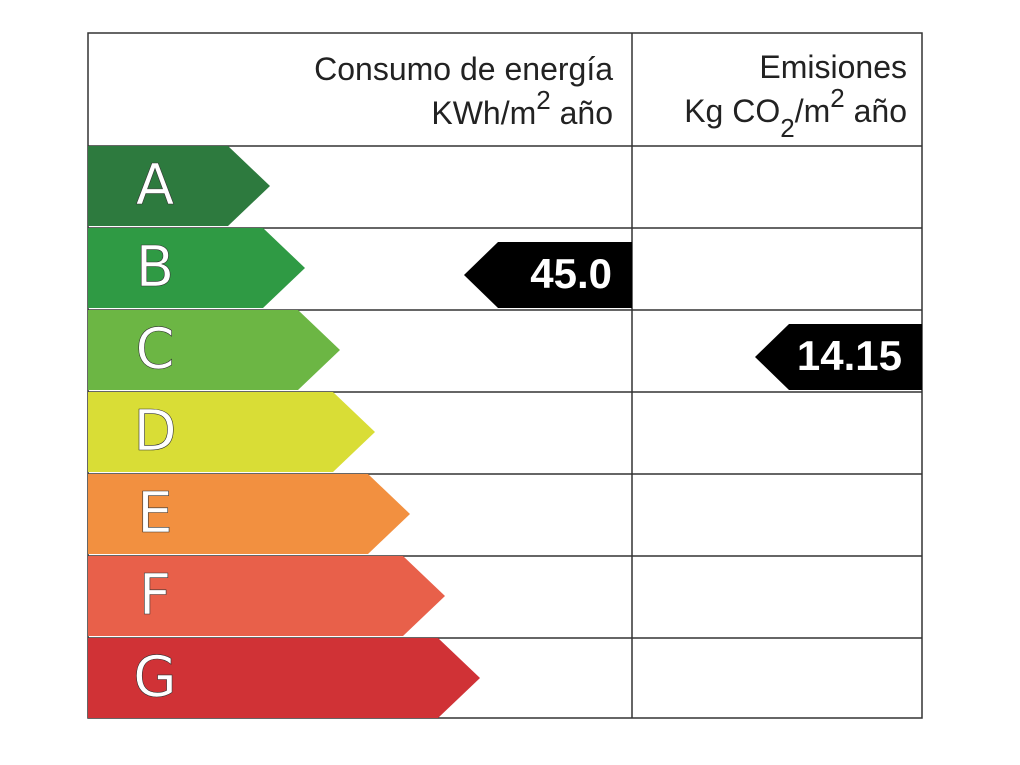 The height and width of the screenshot is (765, 1020). I want to click on consumption-unit: KWh/m2 año, so click(522, 108).